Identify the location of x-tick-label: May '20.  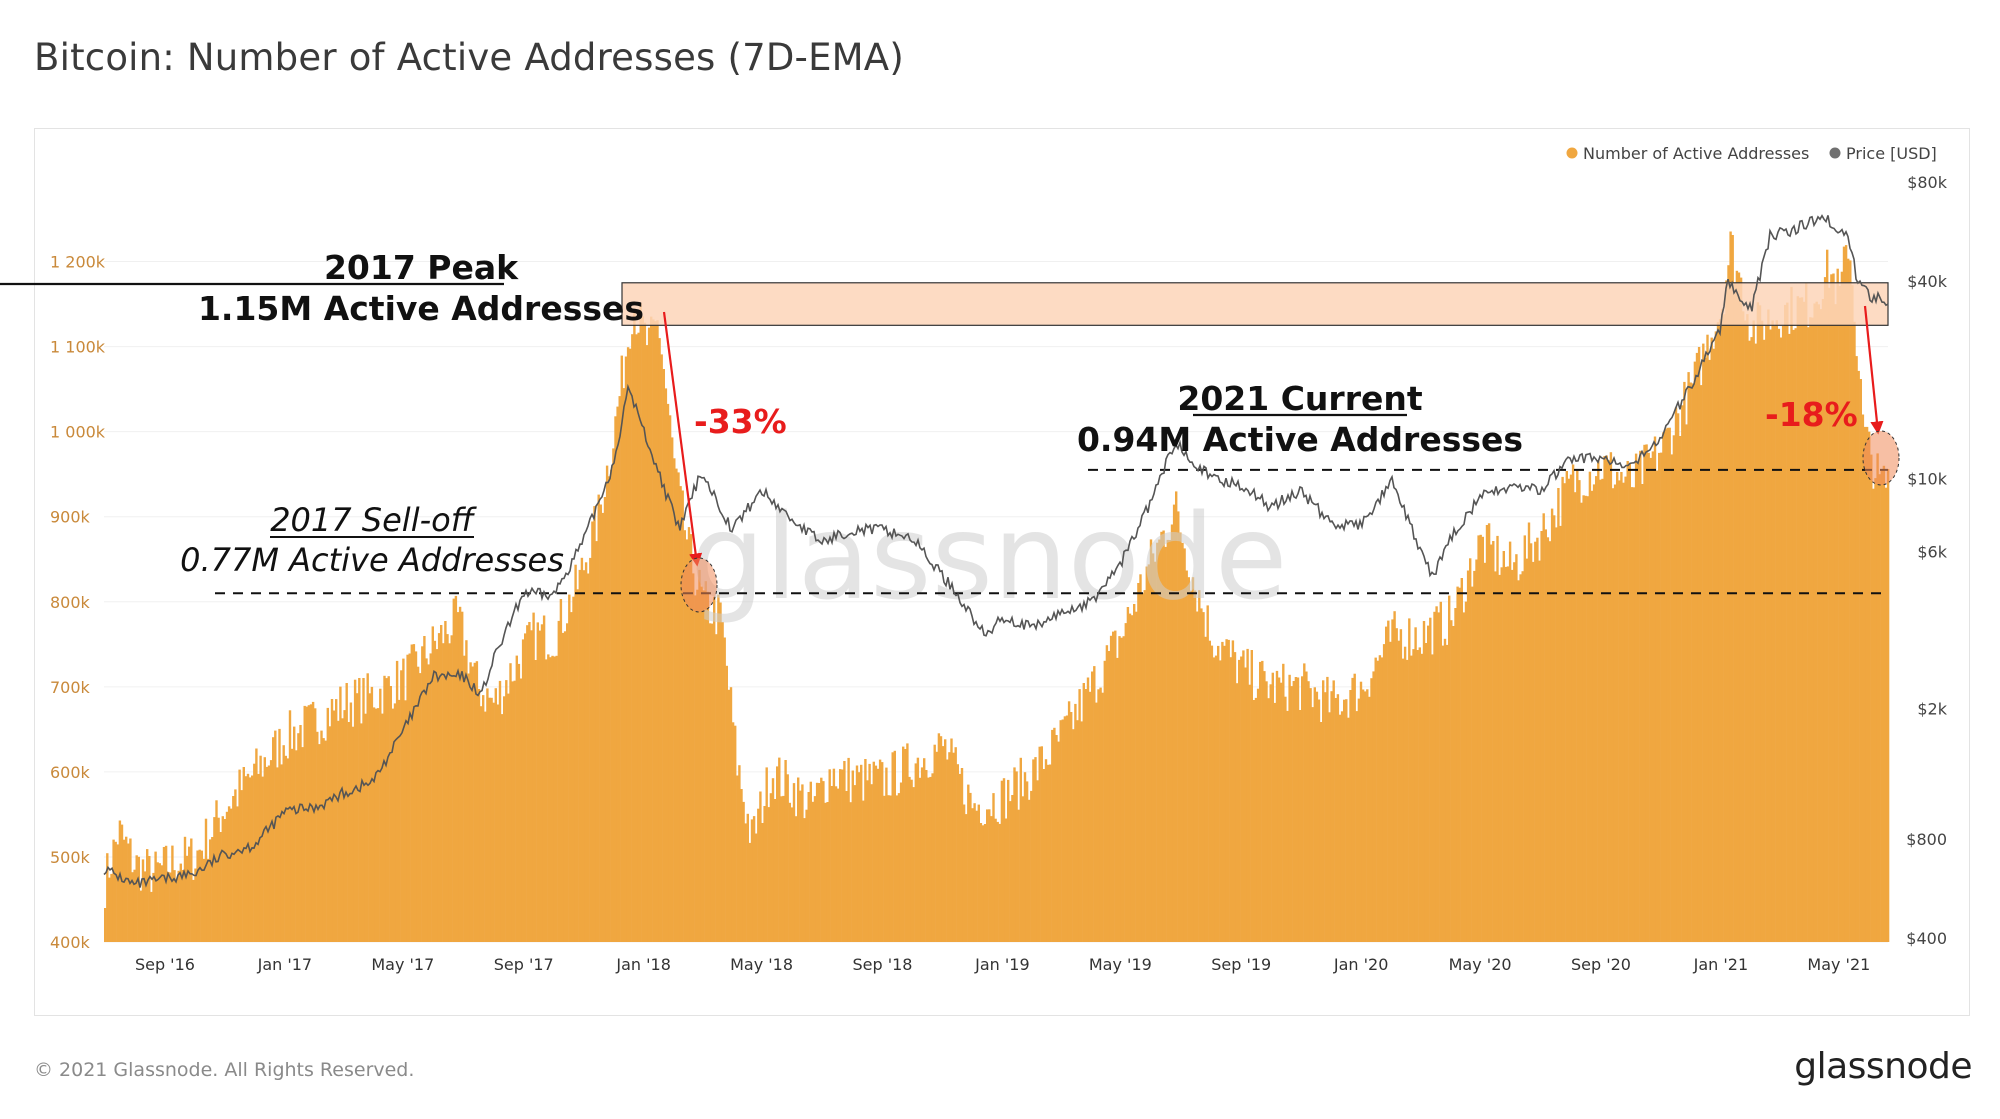
(1480, 964).